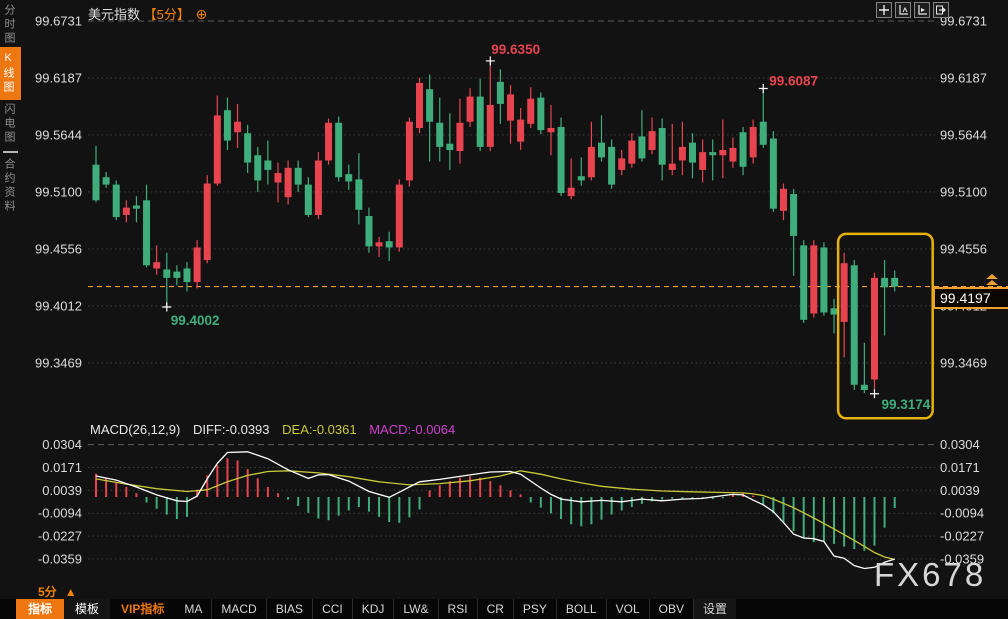 The width and height of the screenshot is (1008, 619). I want to click on toolbar-btn-indicator: 指标, so click(40, 609).